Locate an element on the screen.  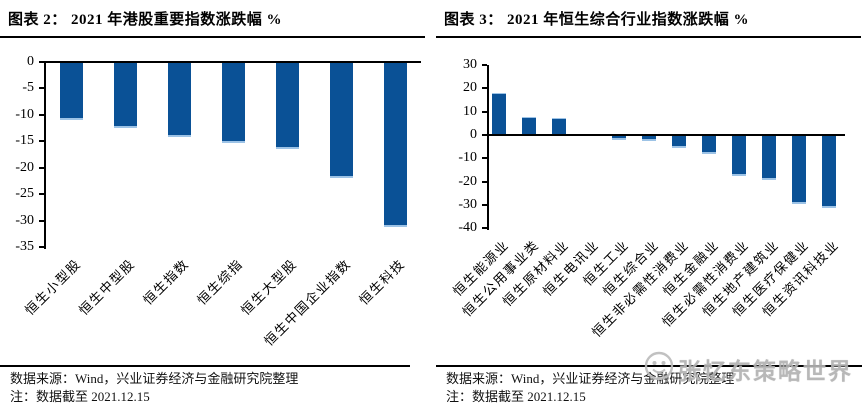
y-tick-label: -35 is located at coordinates (24, 247).